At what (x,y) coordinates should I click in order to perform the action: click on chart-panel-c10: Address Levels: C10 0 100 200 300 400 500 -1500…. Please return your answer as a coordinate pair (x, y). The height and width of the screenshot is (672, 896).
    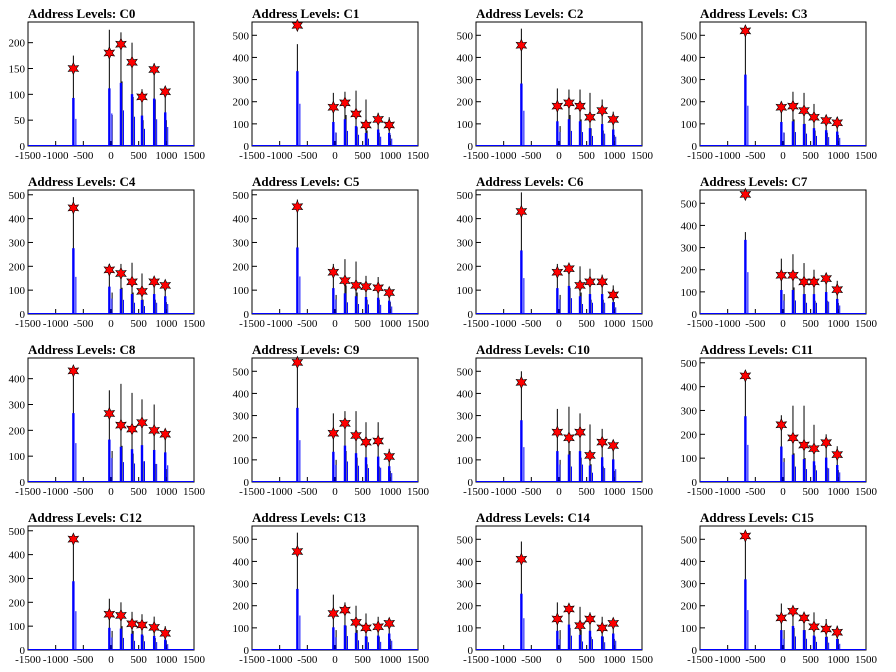
    Looking at the image, I should click on (555, 420).